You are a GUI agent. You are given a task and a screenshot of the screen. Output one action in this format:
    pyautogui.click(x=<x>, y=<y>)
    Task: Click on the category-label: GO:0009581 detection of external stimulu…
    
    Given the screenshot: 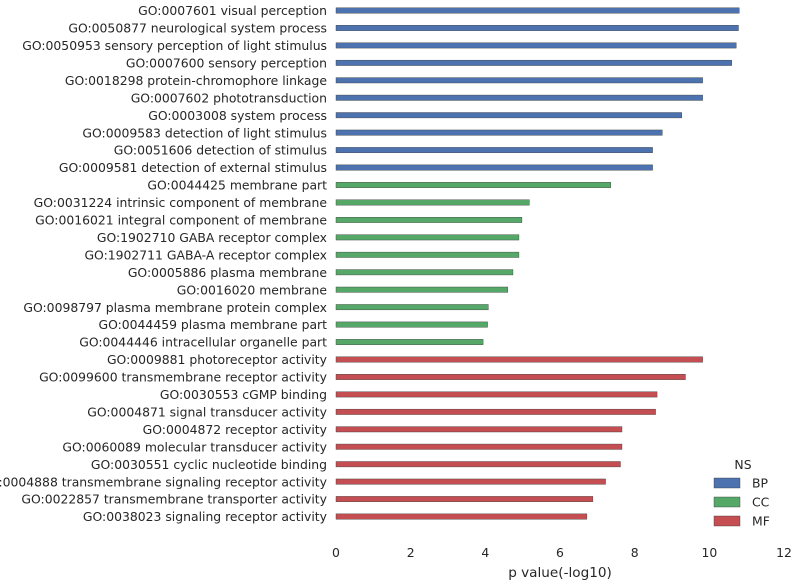 What is the action you would take?
    pyautogui.click(x=193, y=167)
    